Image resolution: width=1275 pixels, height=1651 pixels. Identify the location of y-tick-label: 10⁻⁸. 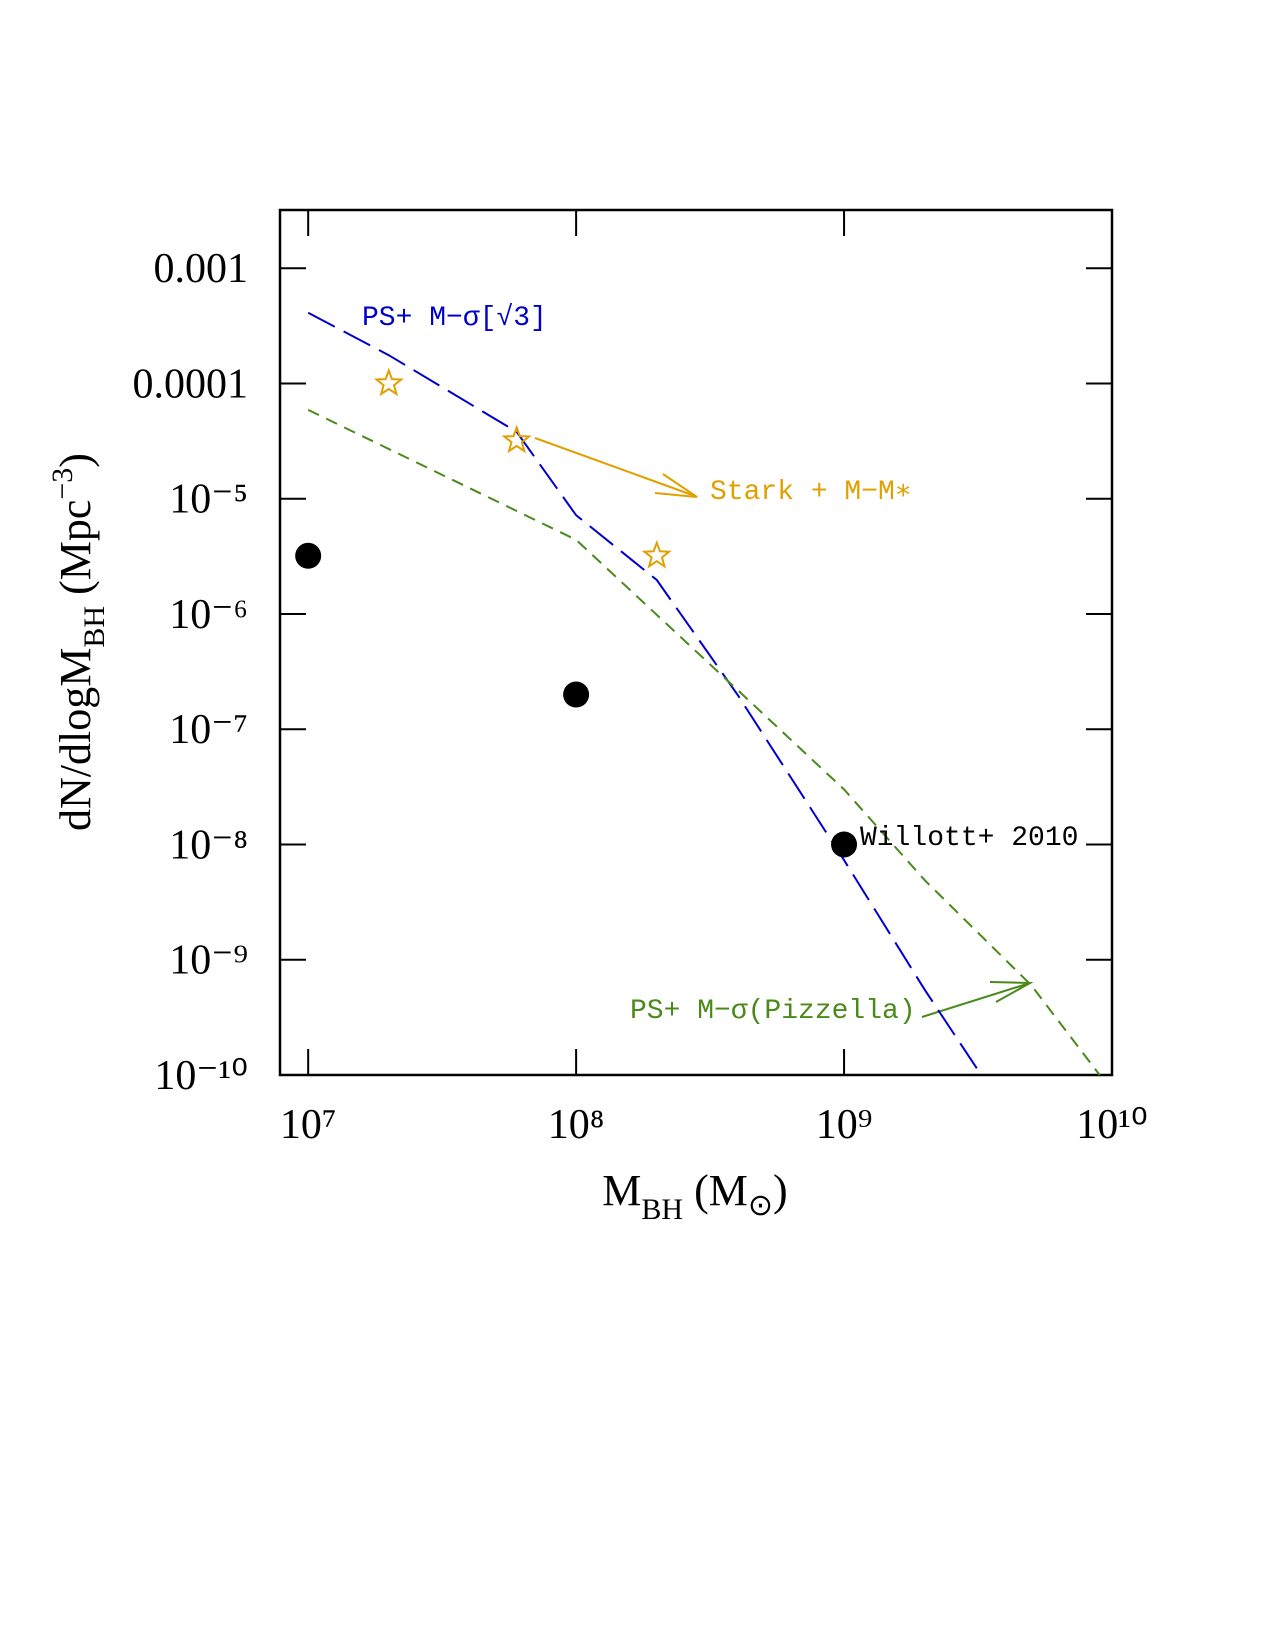
(208, 845).